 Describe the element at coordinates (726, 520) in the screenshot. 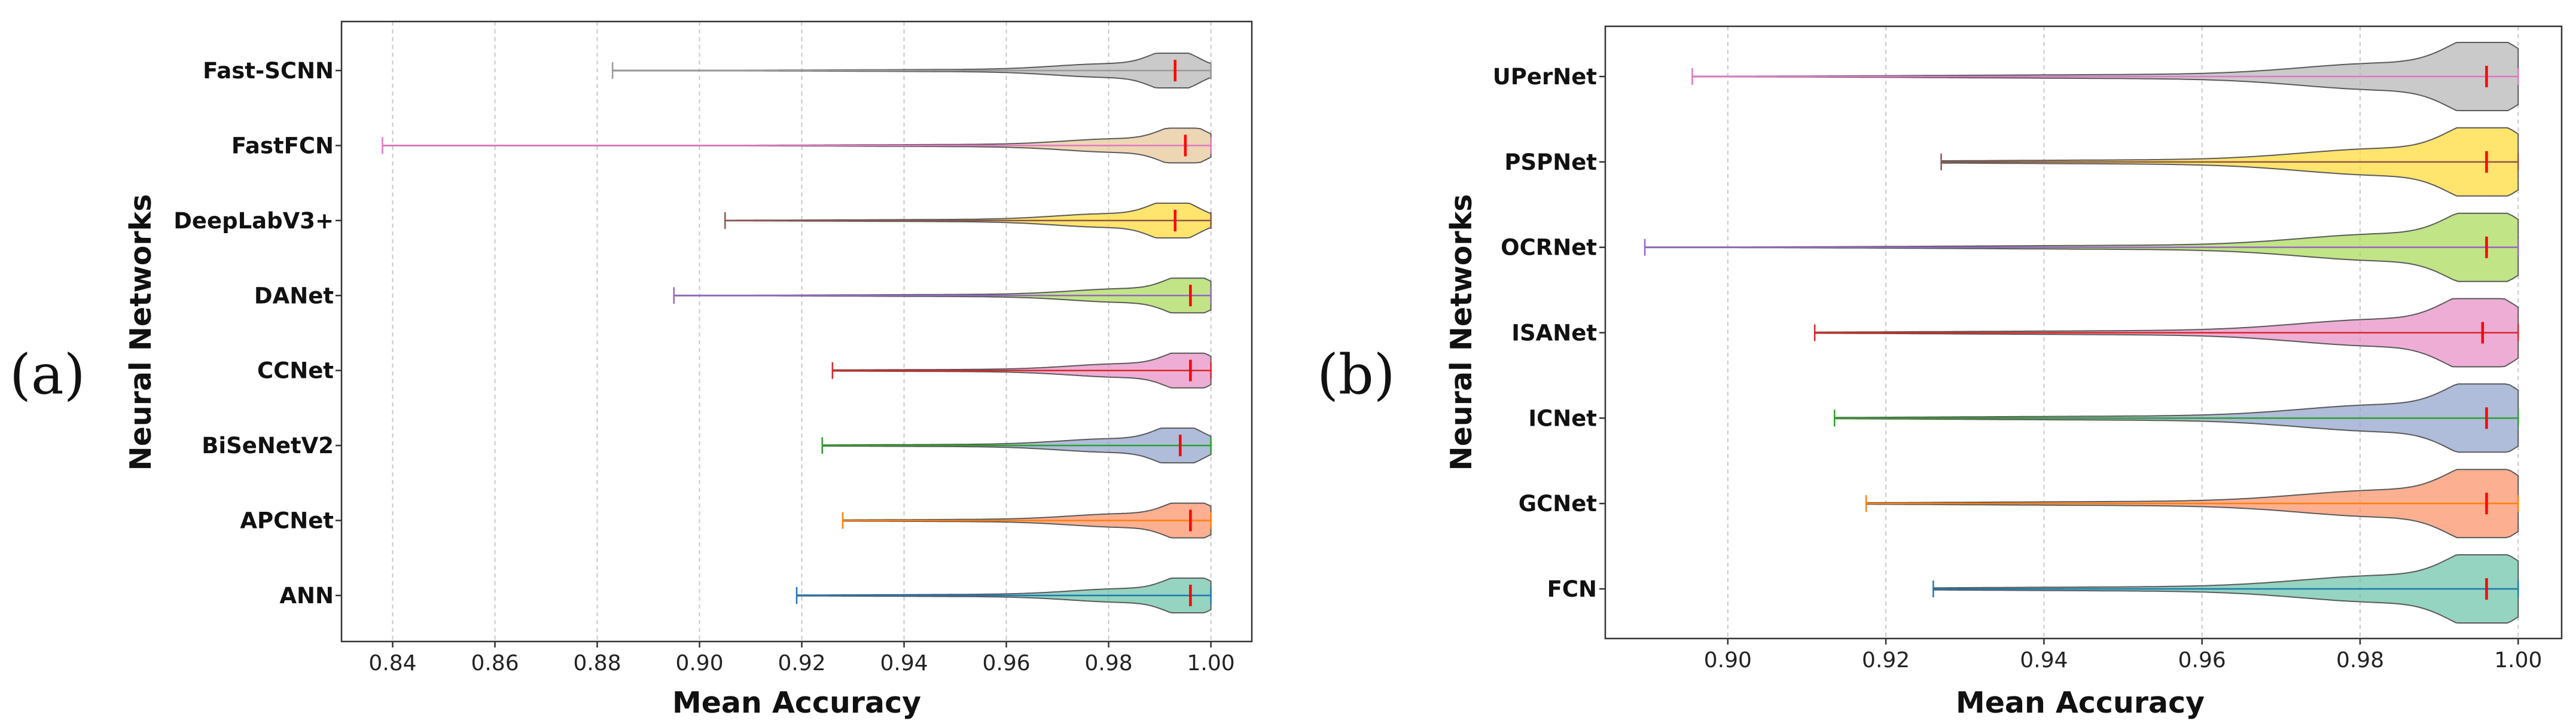

I see `violin-apcnet: APCNet` at that location.